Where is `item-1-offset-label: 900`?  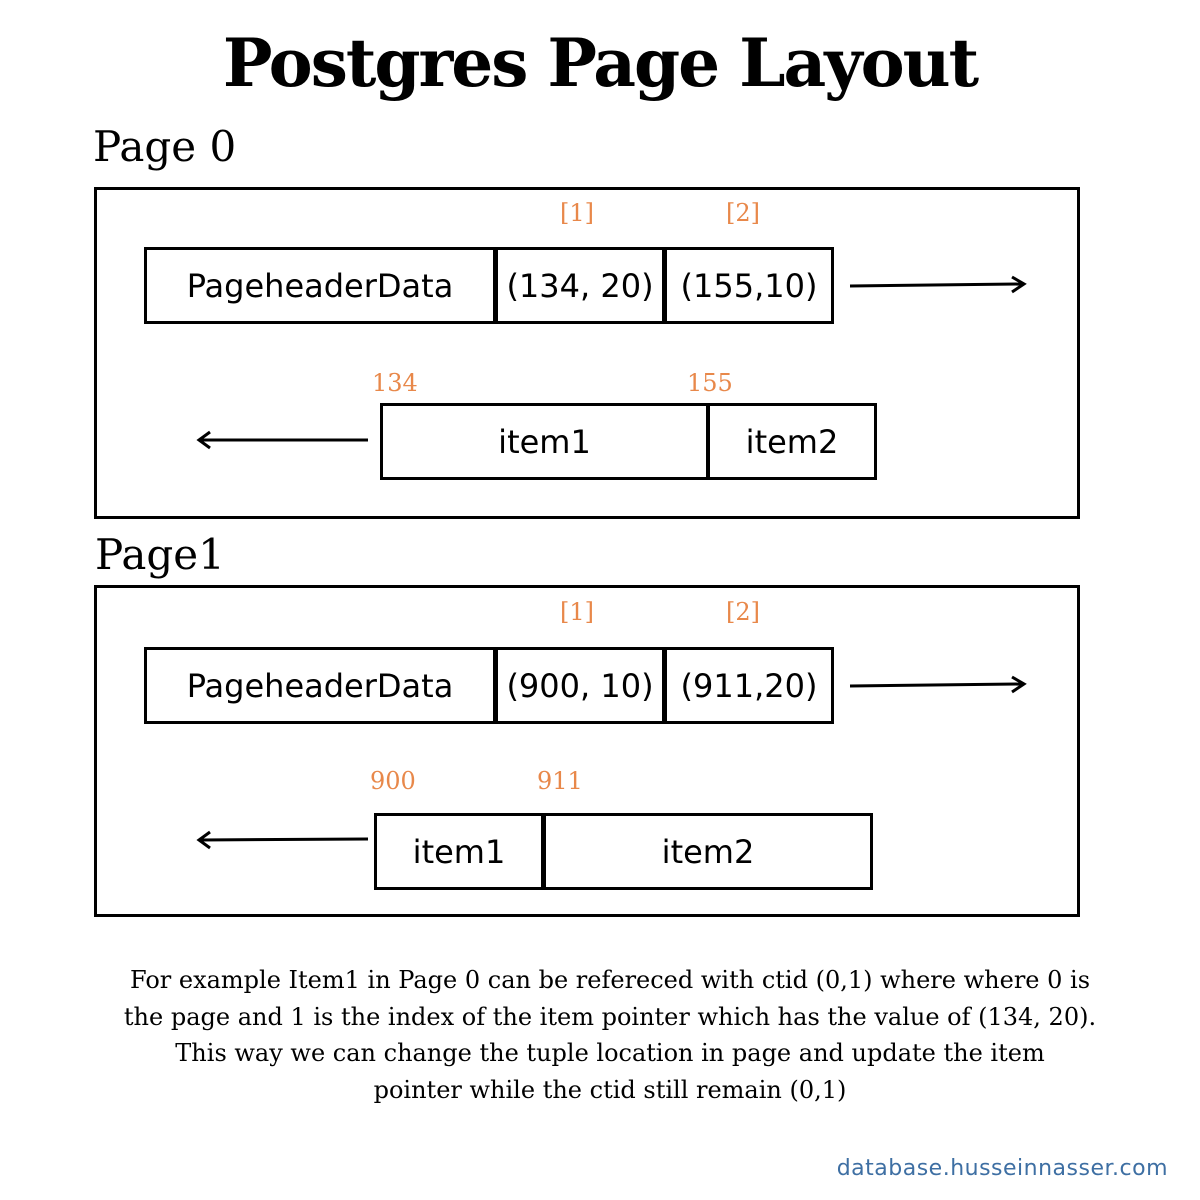 item-1-offset-label: 900 is located at coordinates (393, 781).